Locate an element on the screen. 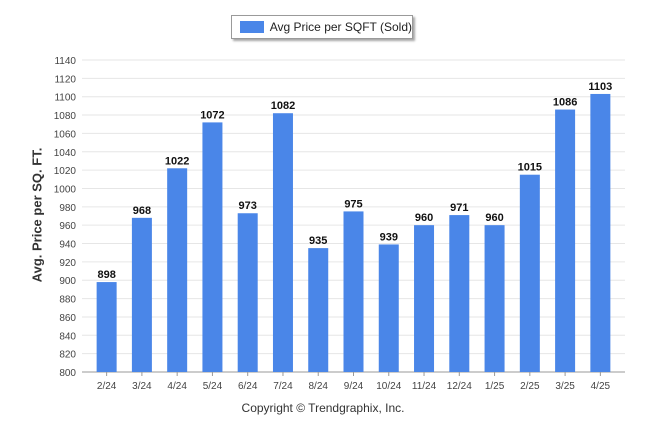  y-tick-label: 980 is located at coordinates (67, 208).